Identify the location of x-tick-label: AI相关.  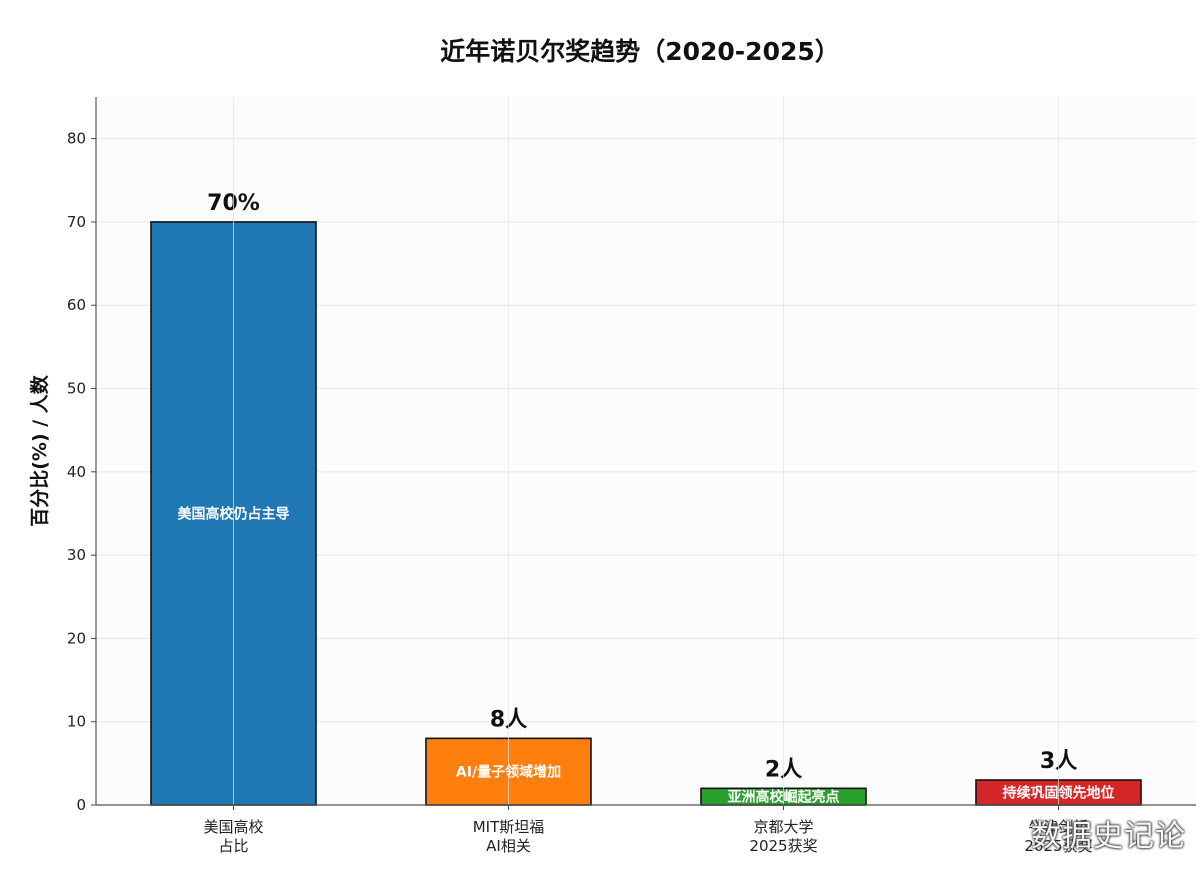
(508, 846).